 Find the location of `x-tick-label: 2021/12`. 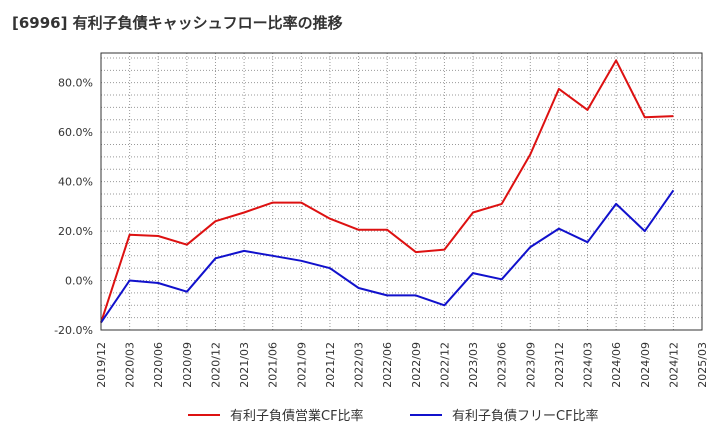

x-tick-label: 2021/12 is located at coordinates (330, 365).